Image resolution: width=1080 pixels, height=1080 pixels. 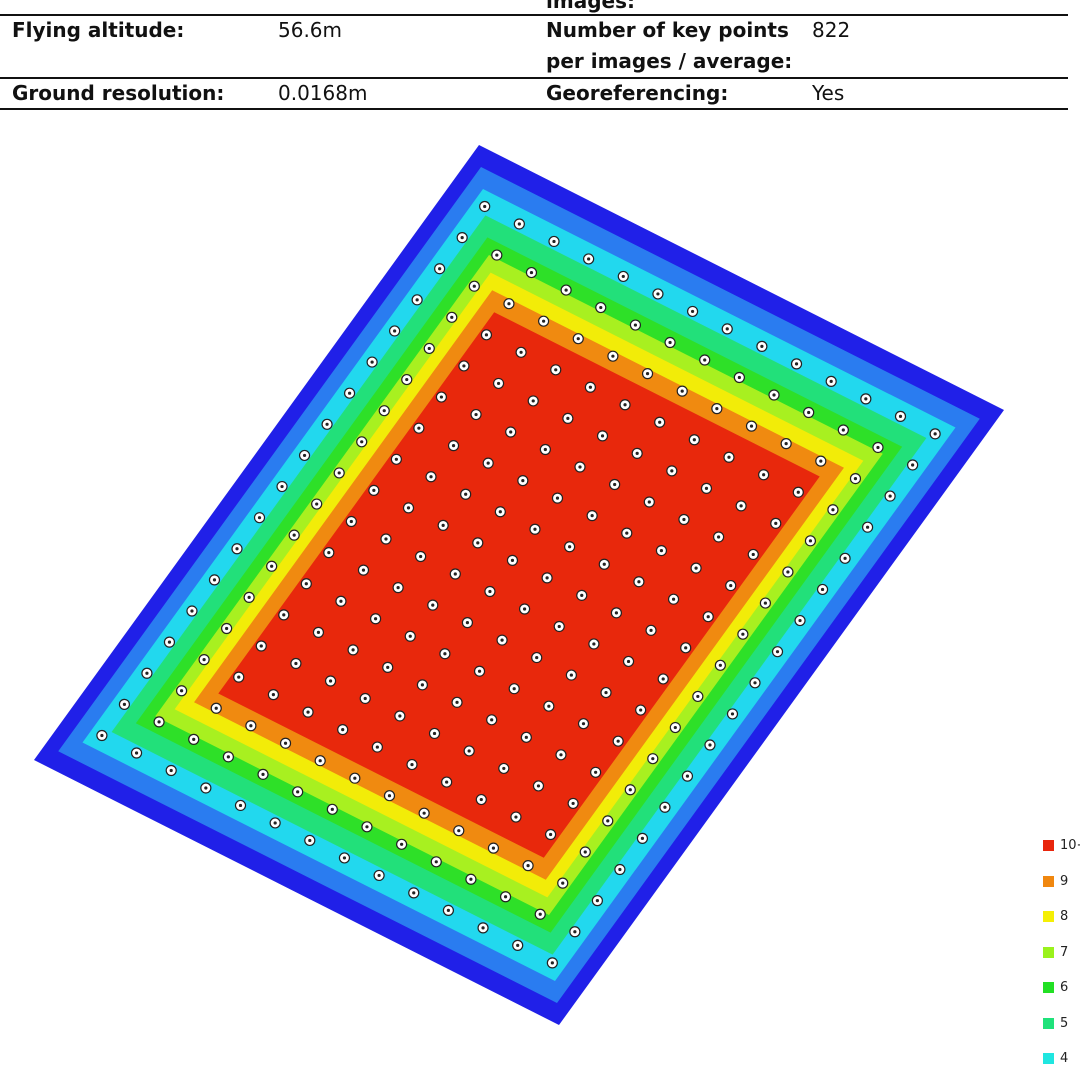 I want to click on legend-entry: 9, so click(x=1055, y=881).